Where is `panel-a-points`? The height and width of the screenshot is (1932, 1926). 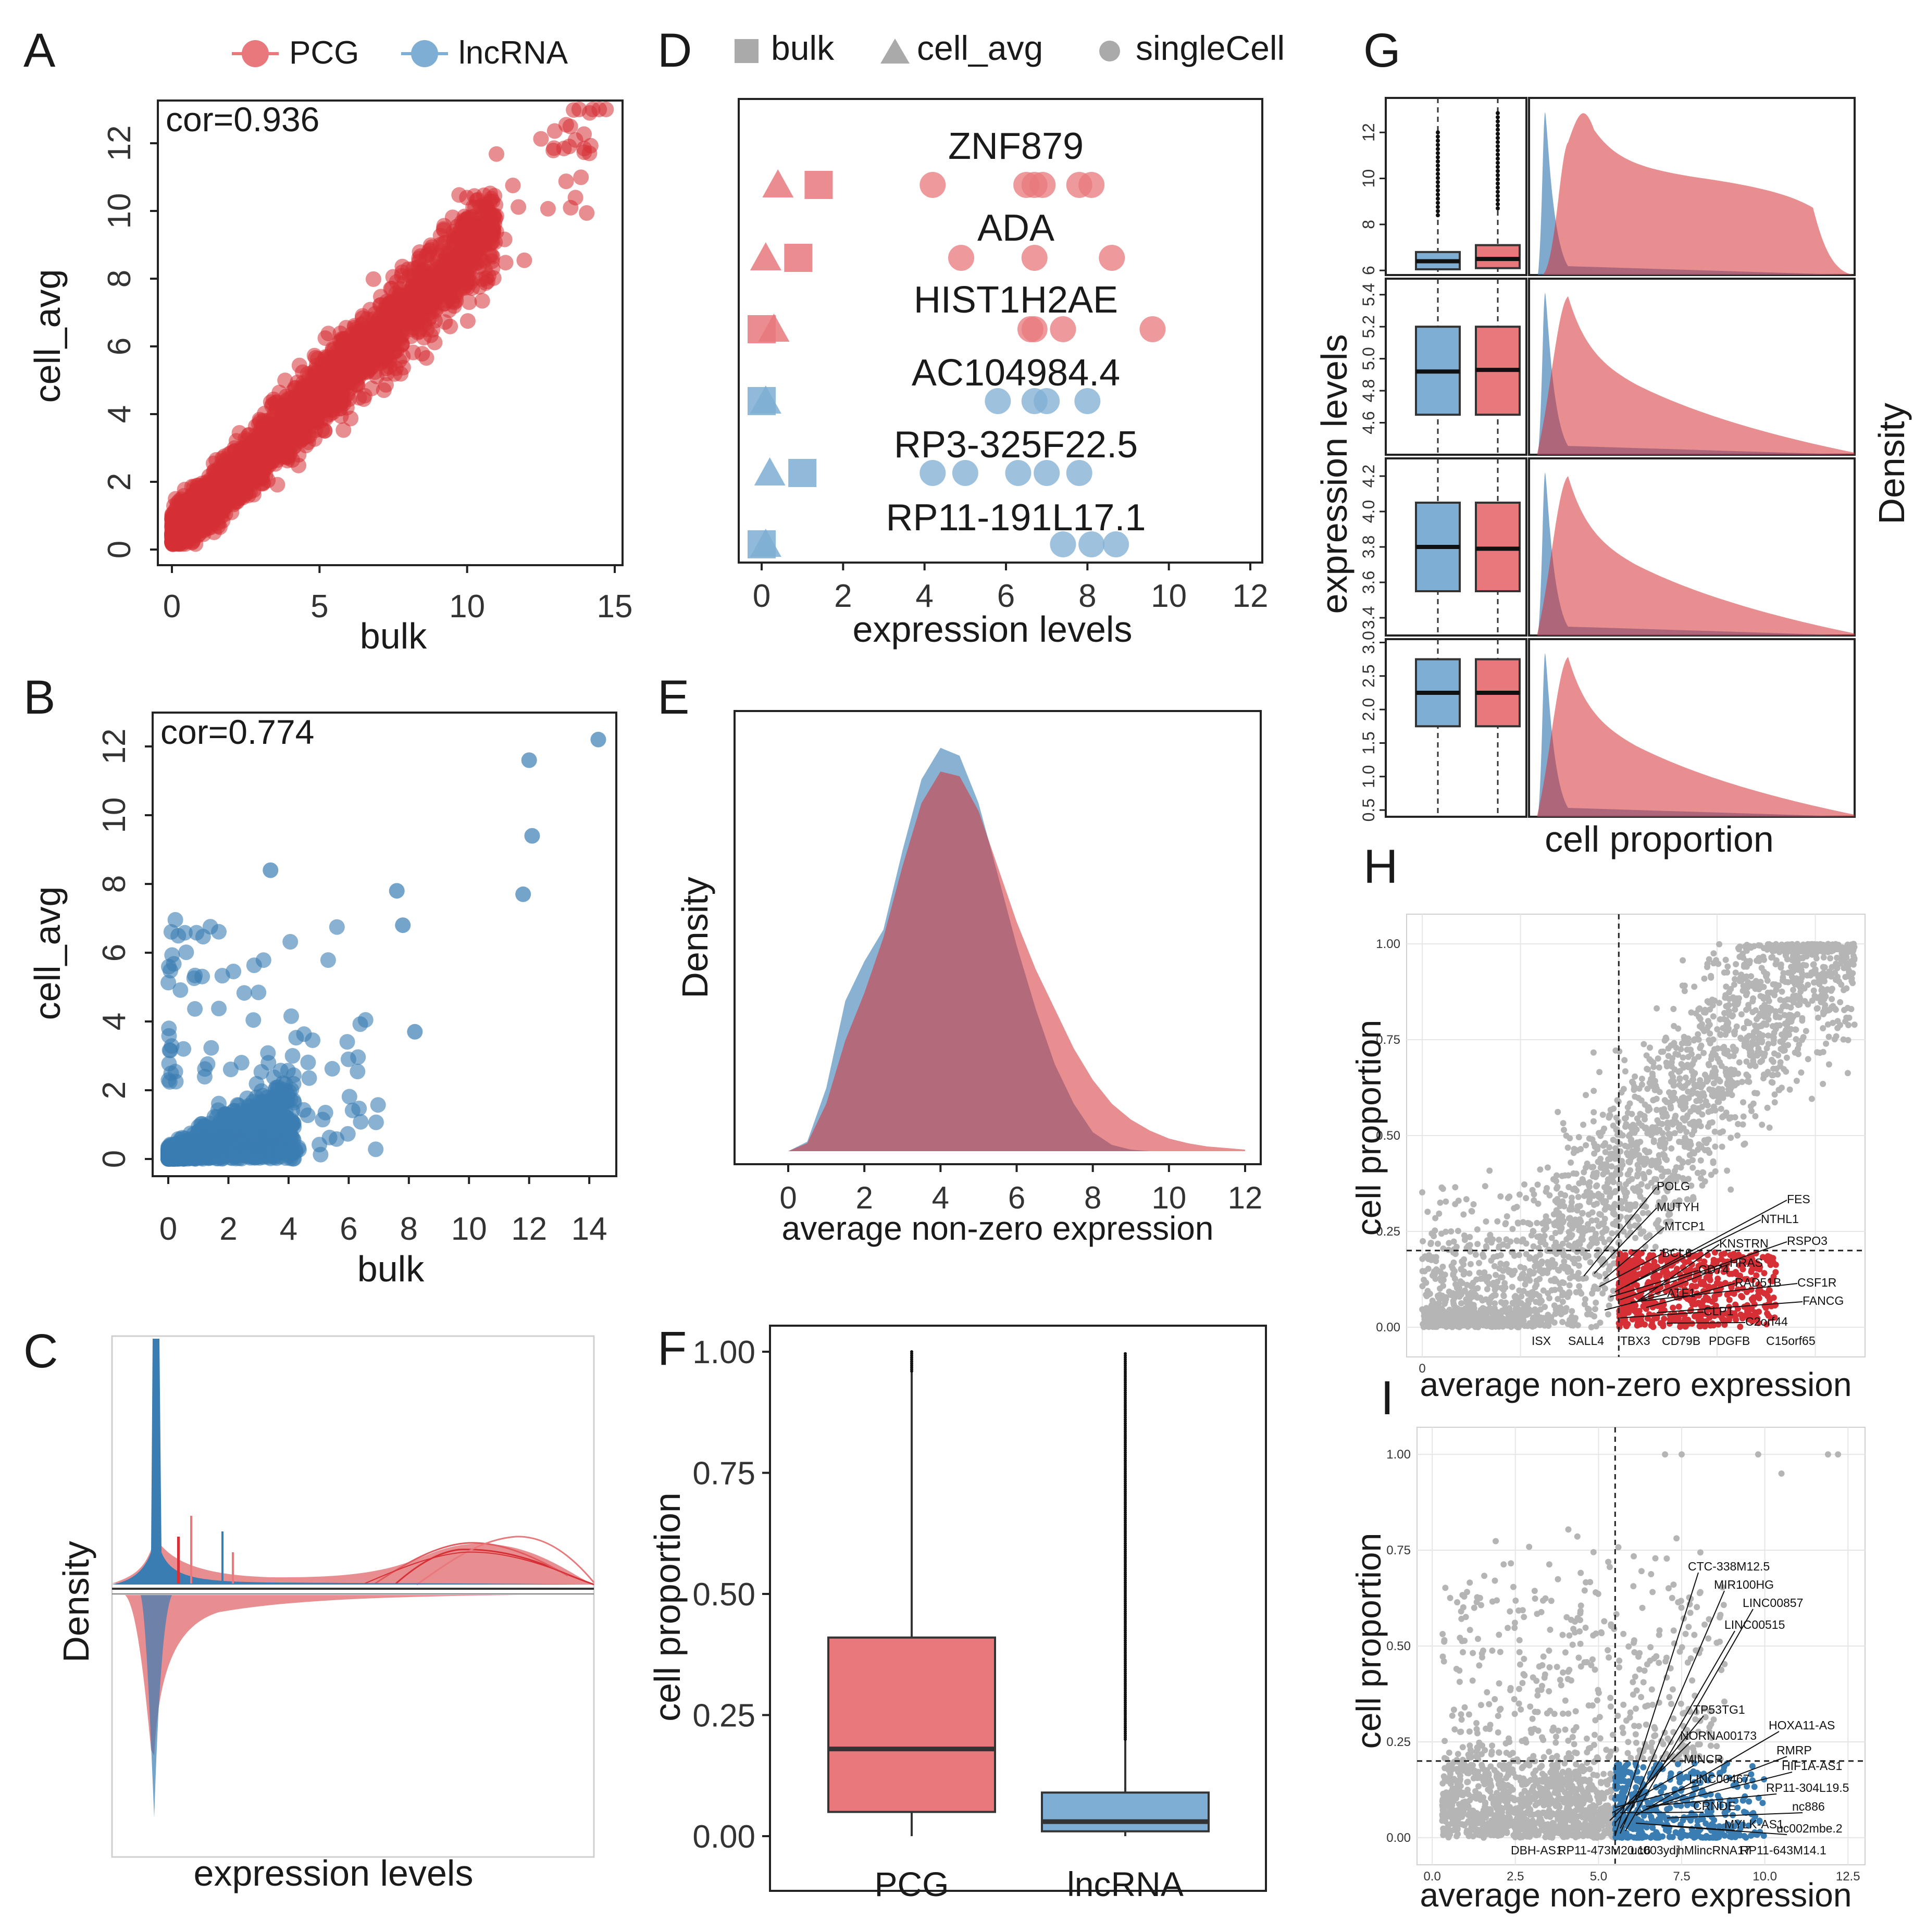
panel-a-points is located at coordinates (389, 327).